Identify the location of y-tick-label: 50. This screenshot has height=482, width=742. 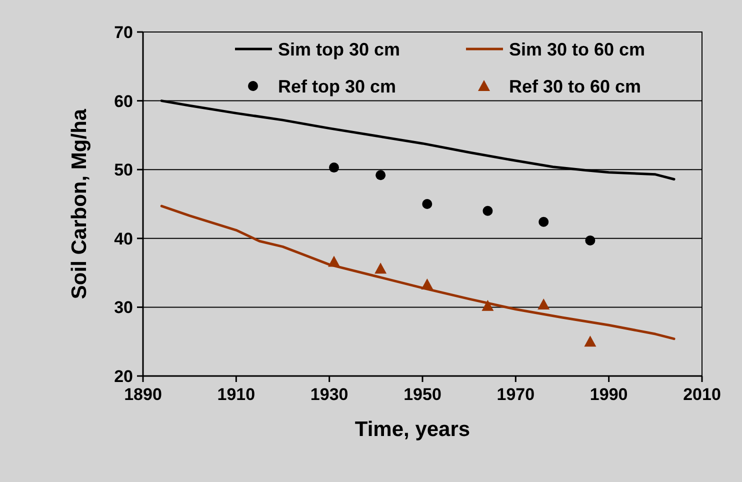
(123, 170).